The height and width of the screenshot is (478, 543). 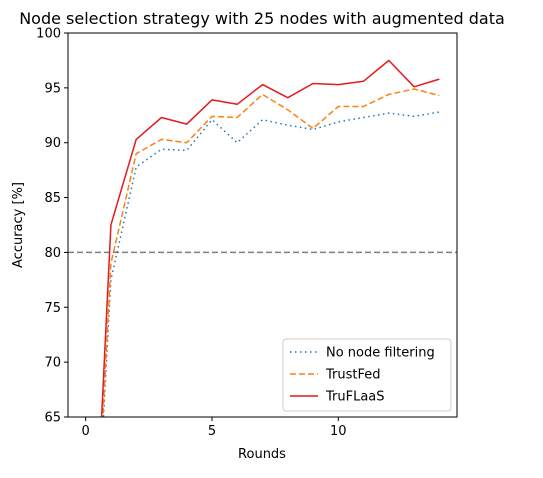 What do you see at coordinates (52, 363) in the screenshot?
I see `y-tick-label: 70` at bounding box center [52, 363].